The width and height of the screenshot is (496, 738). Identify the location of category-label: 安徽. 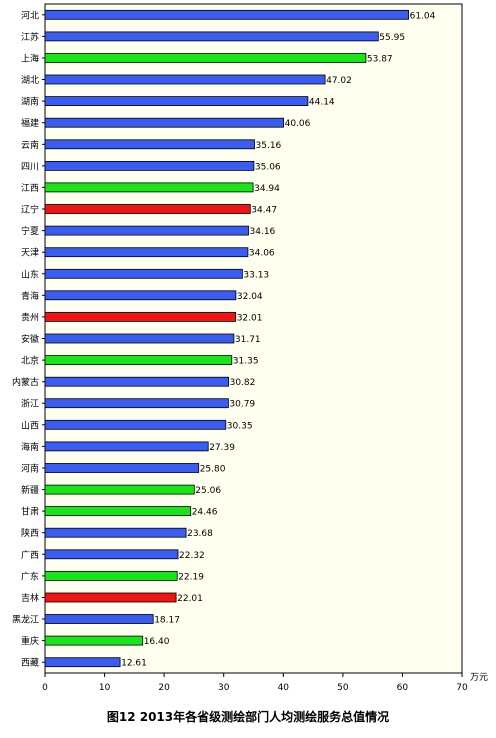
(30, 339).